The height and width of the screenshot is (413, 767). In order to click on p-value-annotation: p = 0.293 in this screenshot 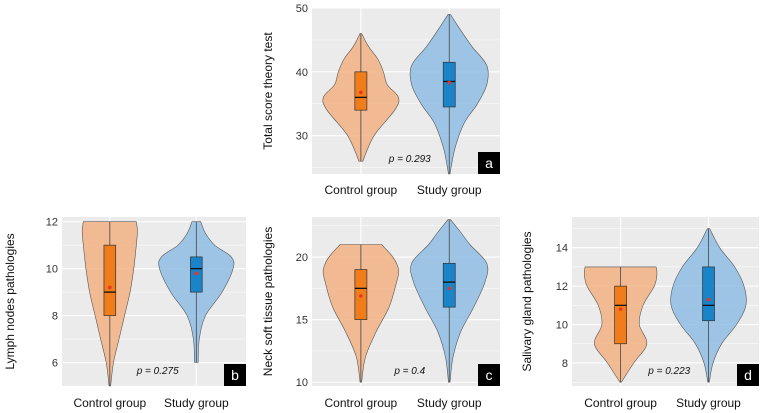, I will do `click(409, 159)`.